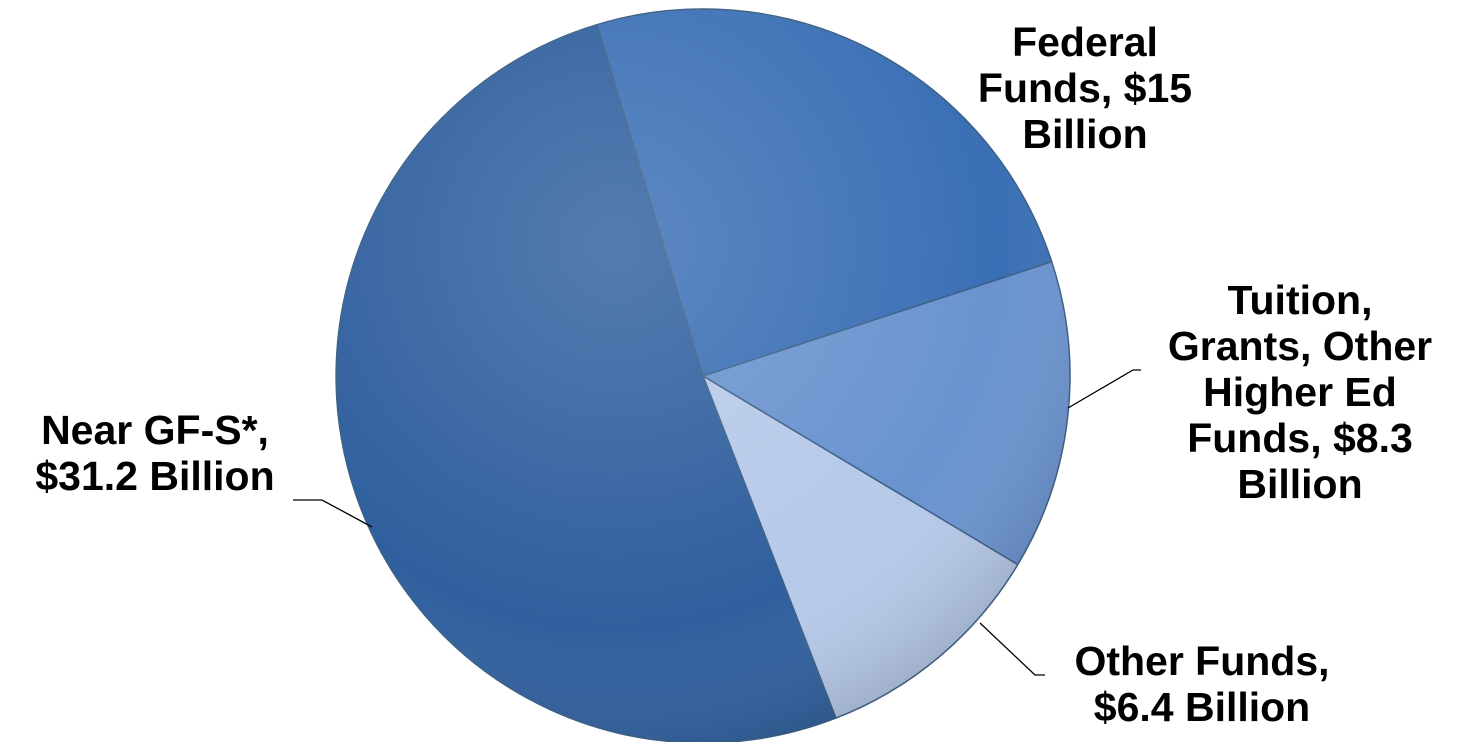 The height and width of the screenshot is (742, 1466). I want to click on slice-label-1: Federal Funds, $15 Billion, so click(1085, 88).